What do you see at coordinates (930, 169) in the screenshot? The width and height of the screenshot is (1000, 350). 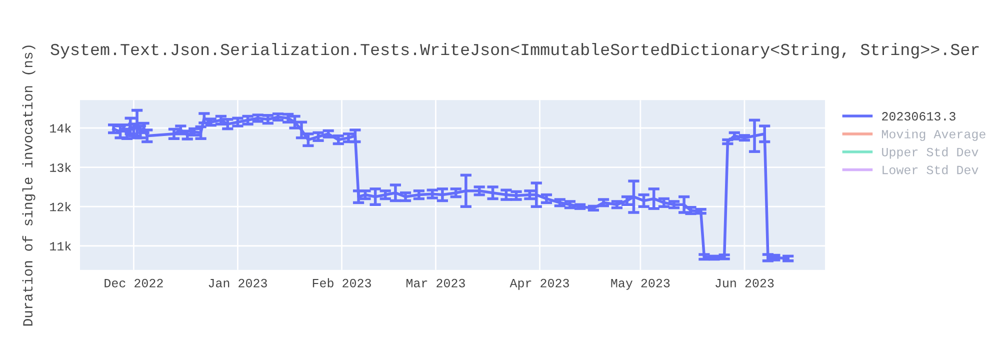 I see `legend-label: Lower Std Dev` at bounding box center [930, 169].